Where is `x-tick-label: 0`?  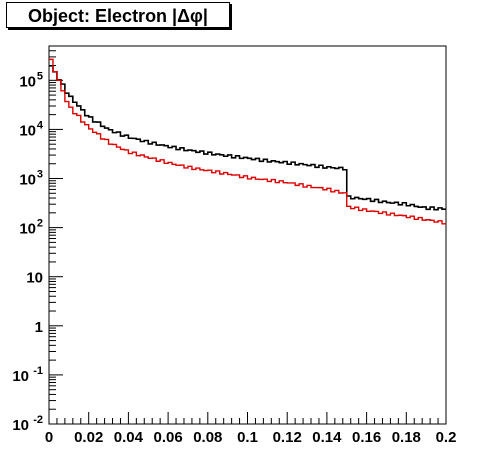
x-tick-label: 0 is located at coordinates (49, 437).